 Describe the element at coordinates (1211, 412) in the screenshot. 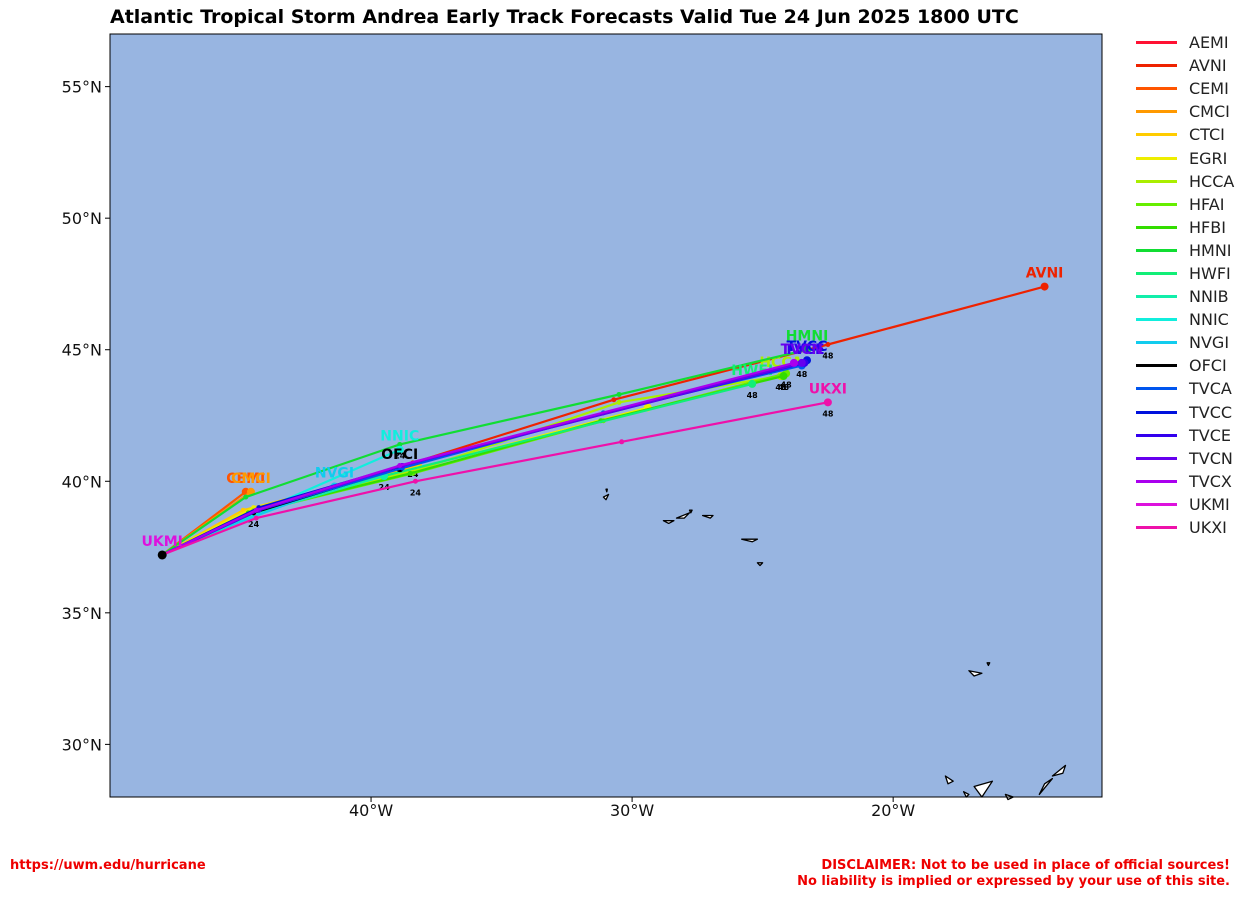

I see `legend-label: TVCC` at that location.